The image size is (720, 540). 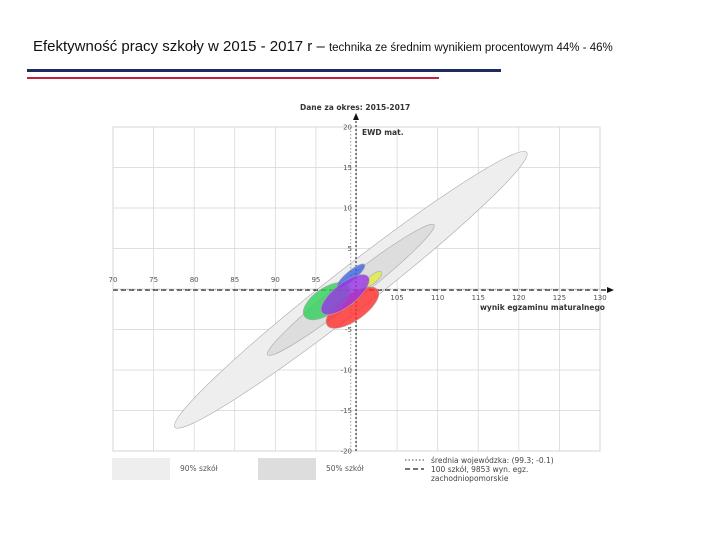 What do you see at coordinates (346, 452) in the screenshot?
I see `y-tick-label: -20` at bounding box center [346, 452].